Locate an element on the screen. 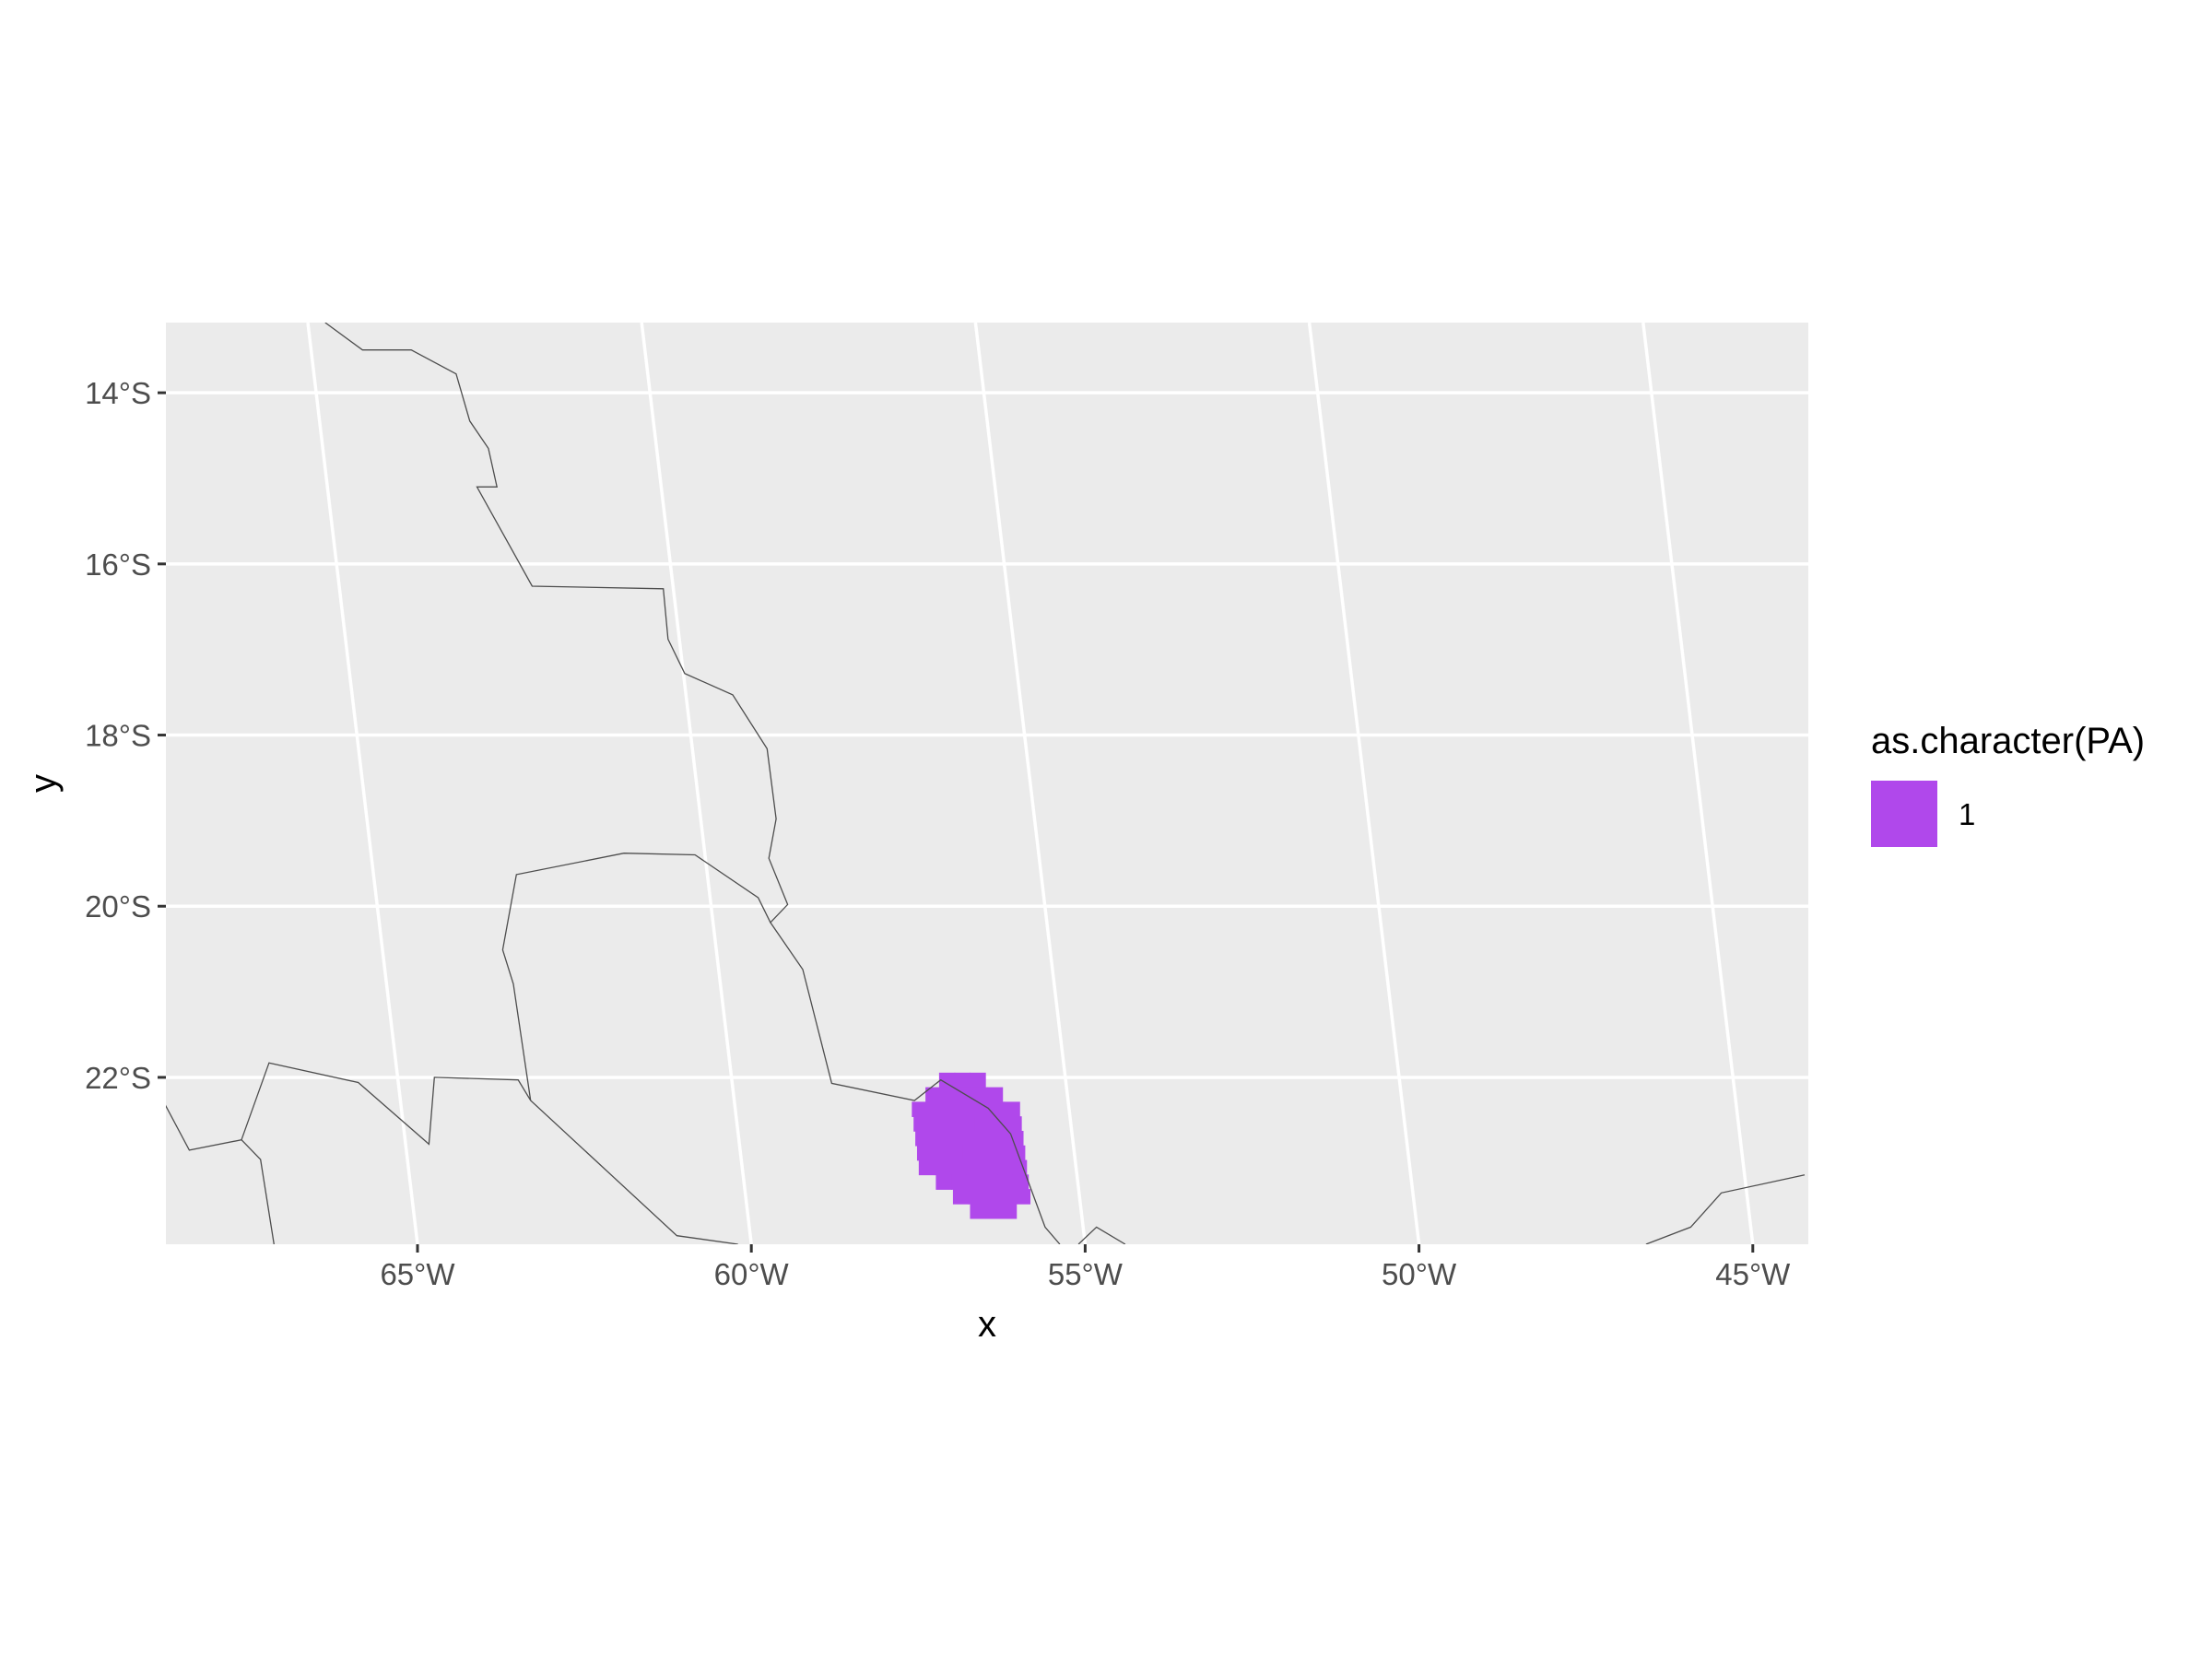 This screenshot has width=2212, height=1659. legend: as.character(PA) 1 is located at coordinates (2008, 784).